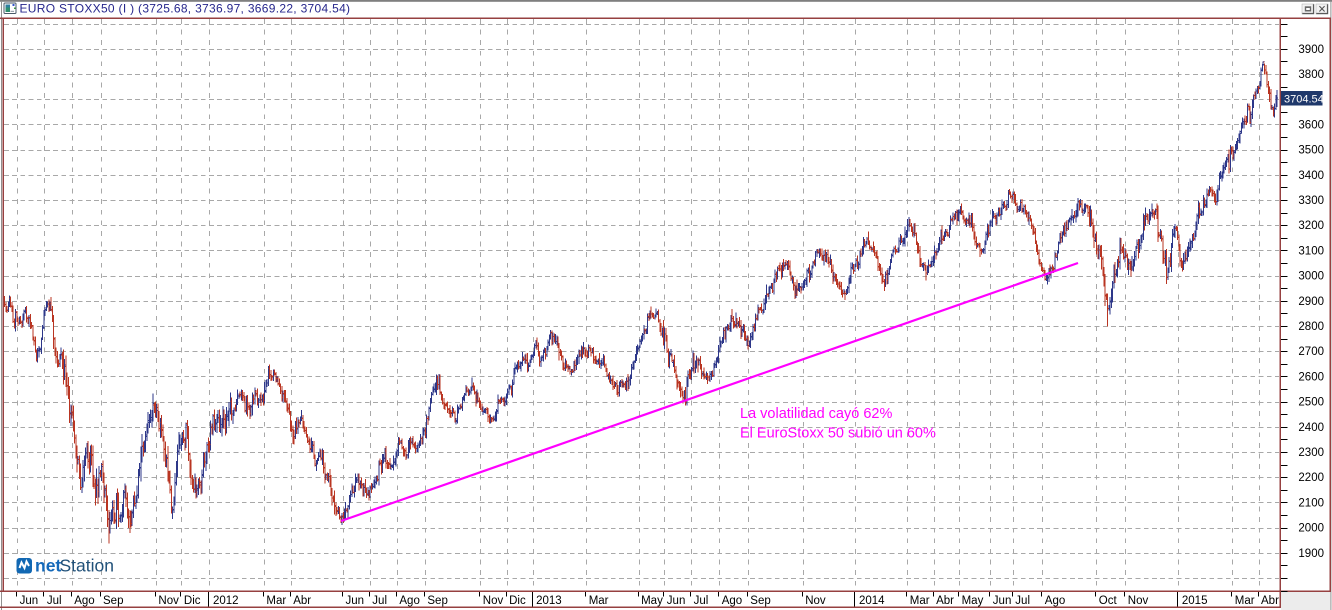  I want to click on svg-text: El EuroStoxx 50 subió un 60%, so click(838, 434).